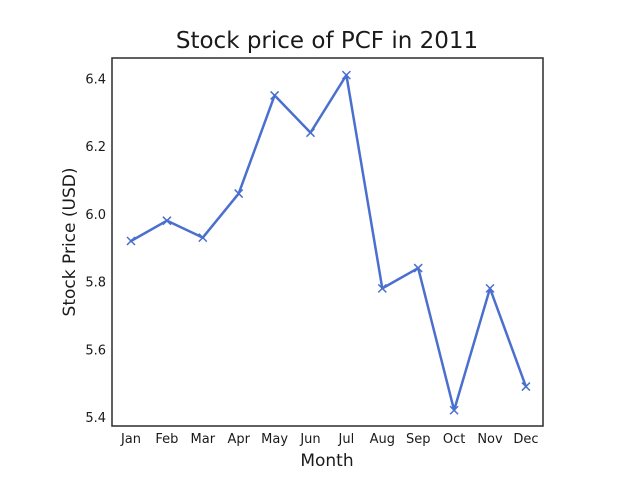 The image size is (640, 480). I want to click on y-axis-label: Stock Price (USD), so click(70, 242).